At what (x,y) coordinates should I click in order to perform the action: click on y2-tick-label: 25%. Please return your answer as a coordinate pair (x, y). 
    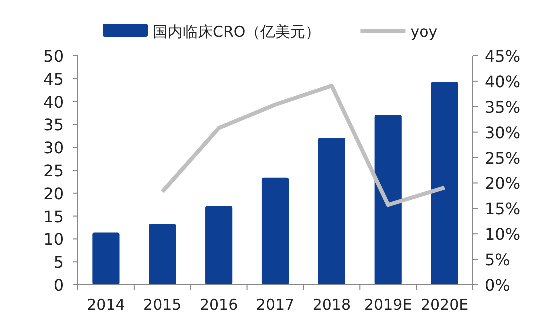
    Looking at the image, I should click on (503, 158).